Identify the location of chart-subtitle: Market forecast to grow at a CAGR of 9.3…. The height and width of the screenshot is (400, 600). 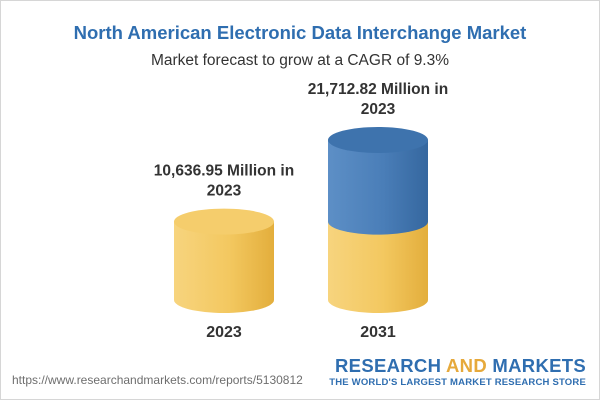
(300, 60).